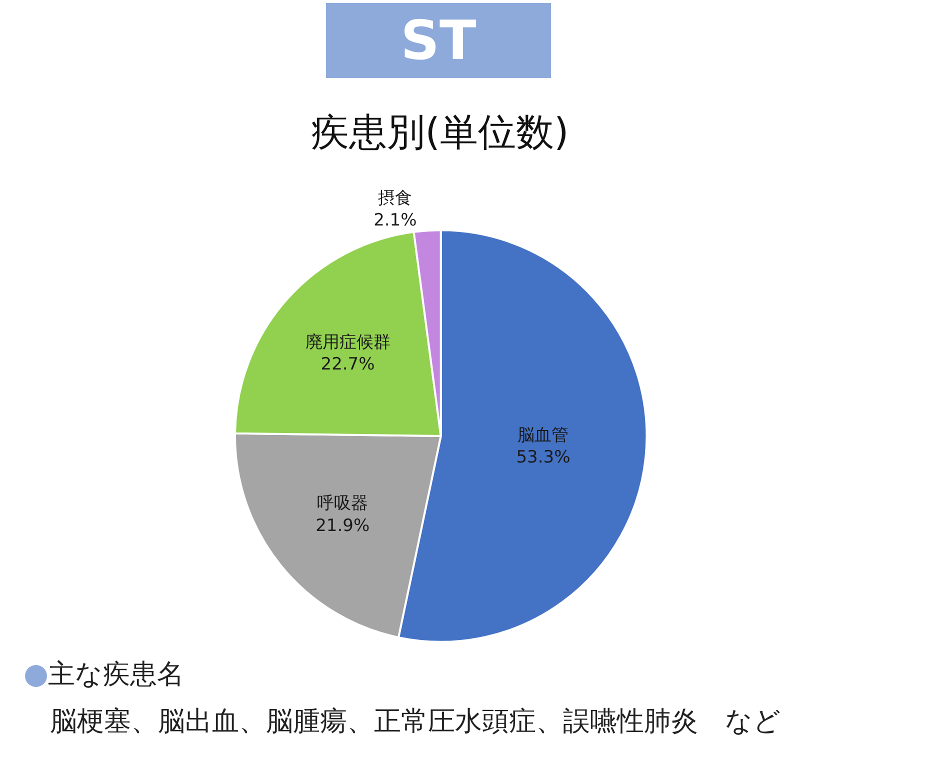  What do you see at coordinates (543, 436) in the screenshot?
I see `slice-label: 脳血管` at bounding box center [543, 436].